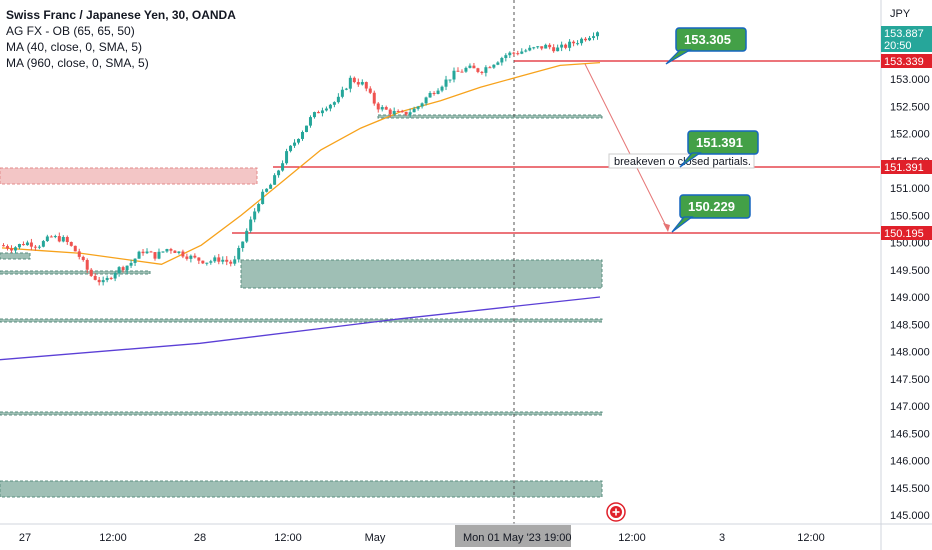 This screenshot has height=550, width=932. Describe the element at coordinates (632, 538) in the screenshot. I see `x-tick-label: 12:00` at that location.